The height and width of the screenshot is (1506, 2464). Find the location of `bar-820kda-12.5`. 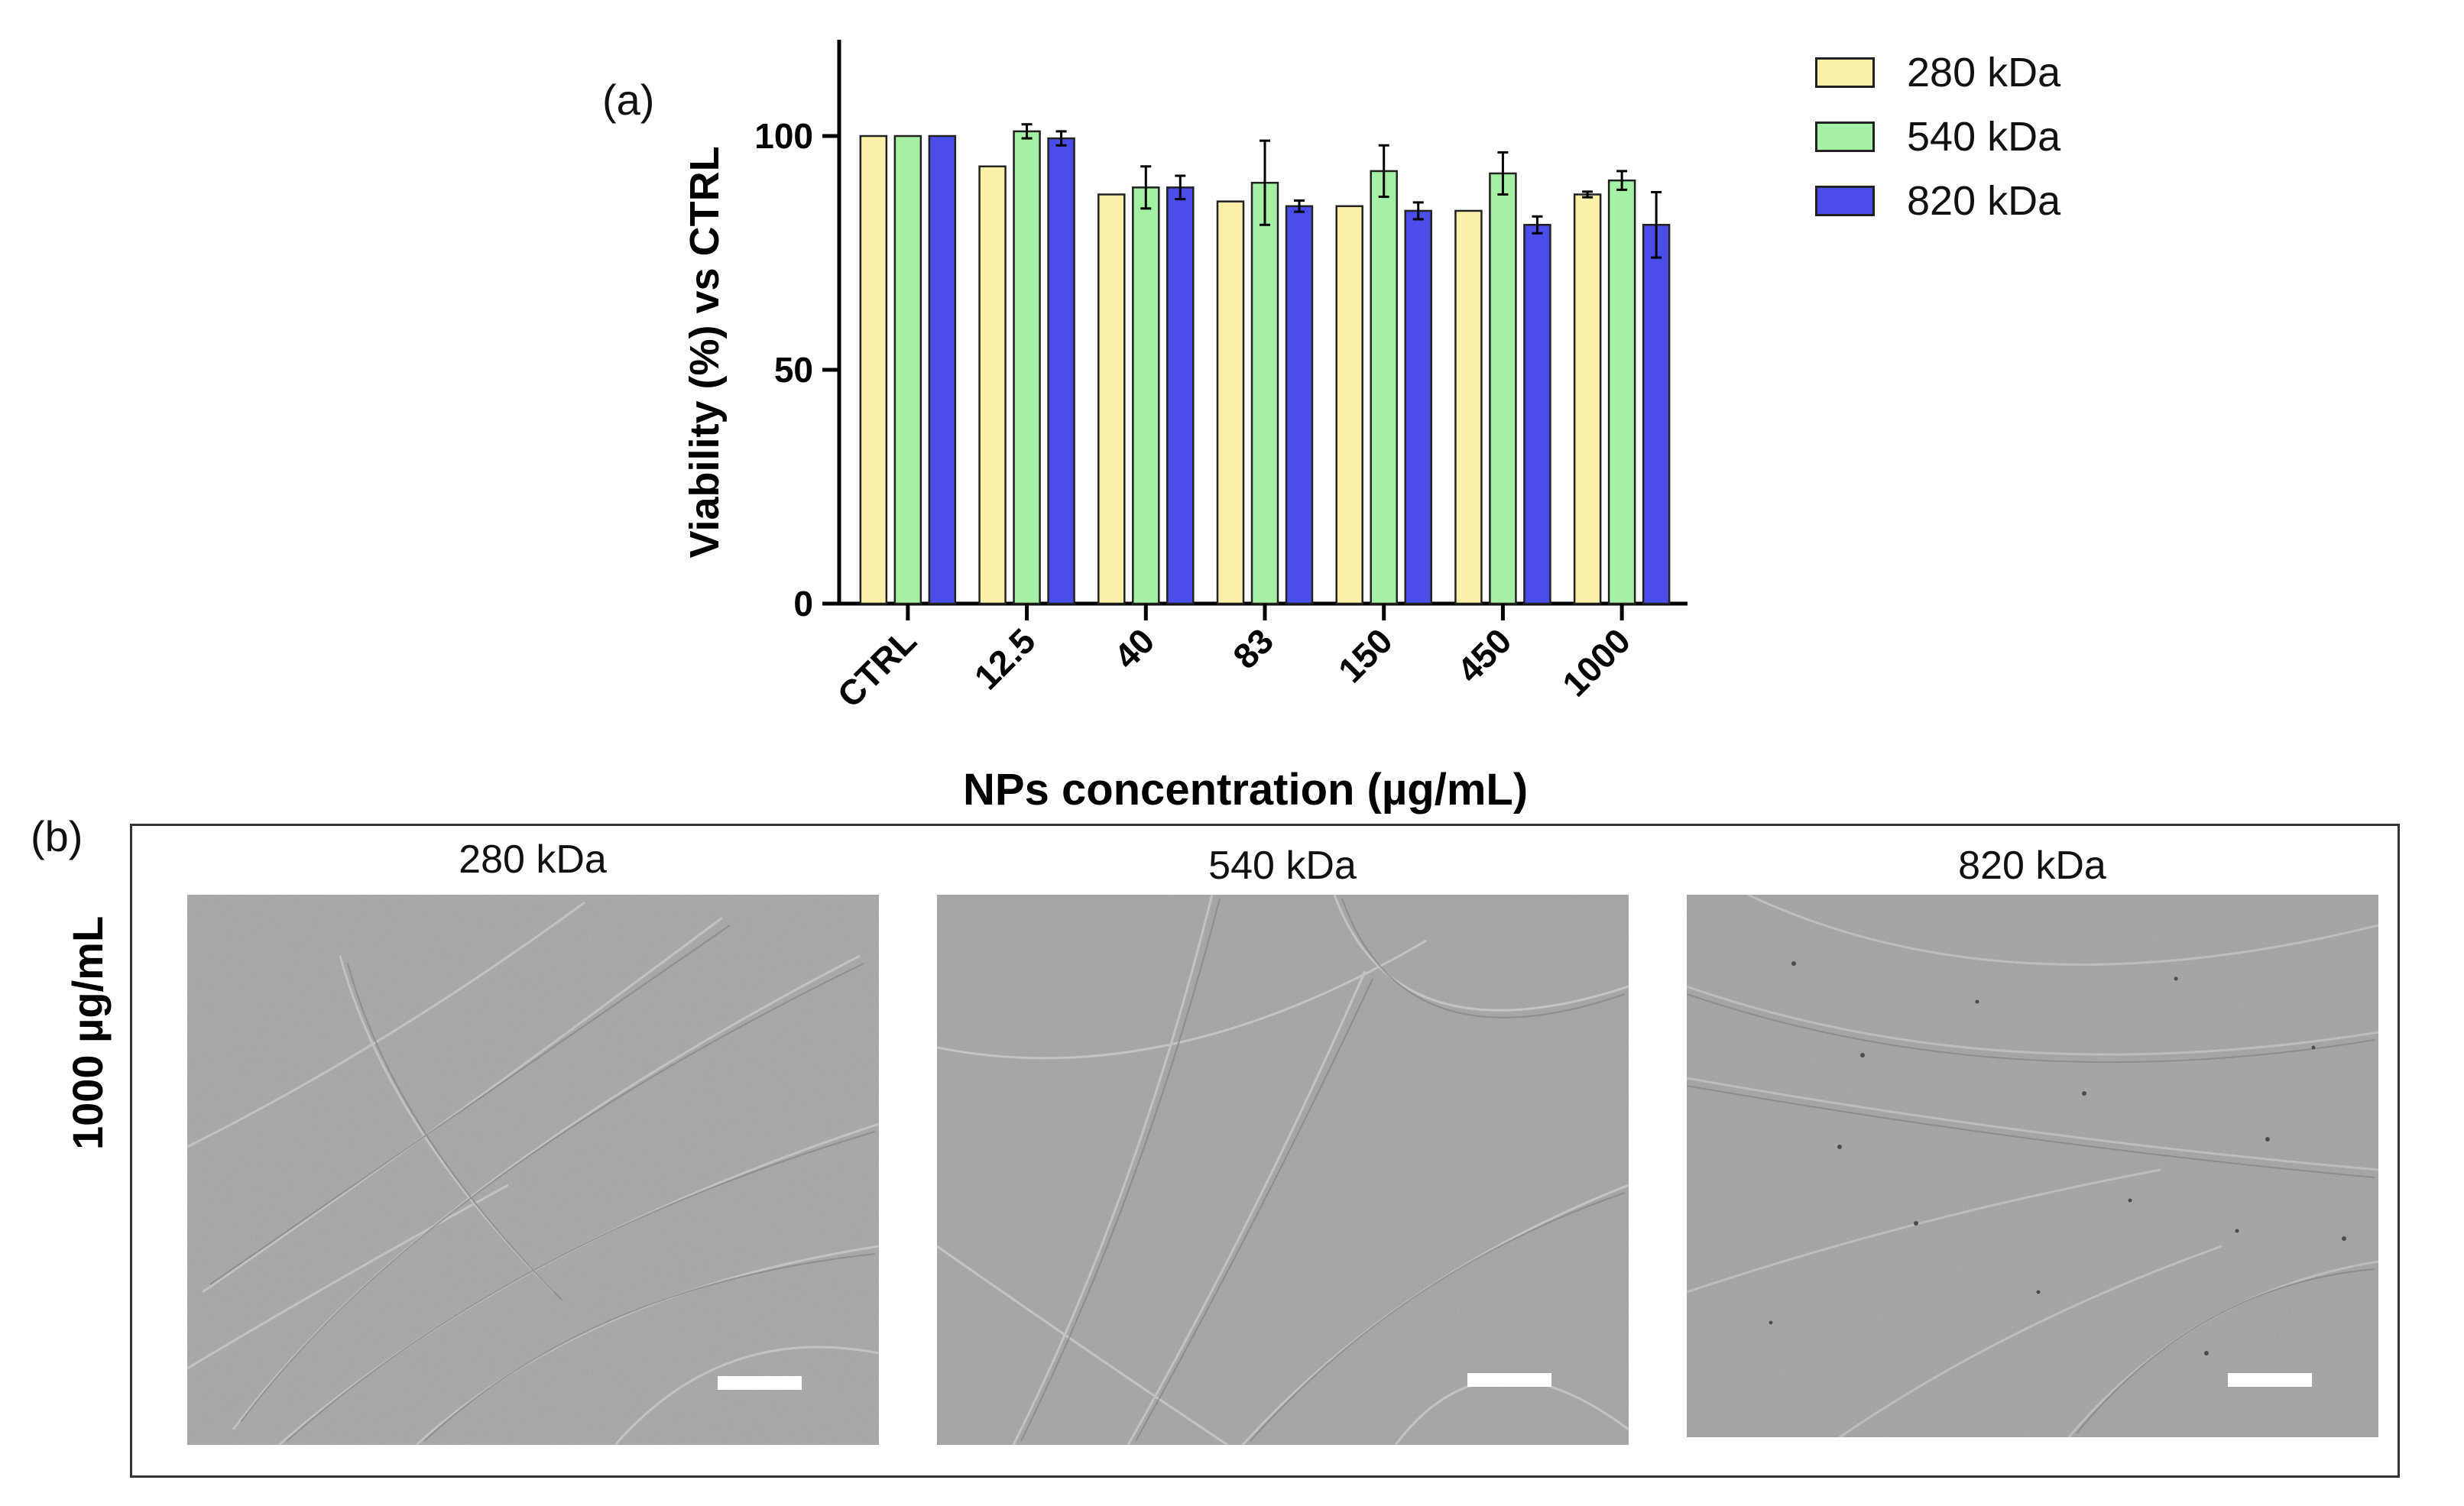

bar-820kda-12.5 is located at coordinates (1061, 371).